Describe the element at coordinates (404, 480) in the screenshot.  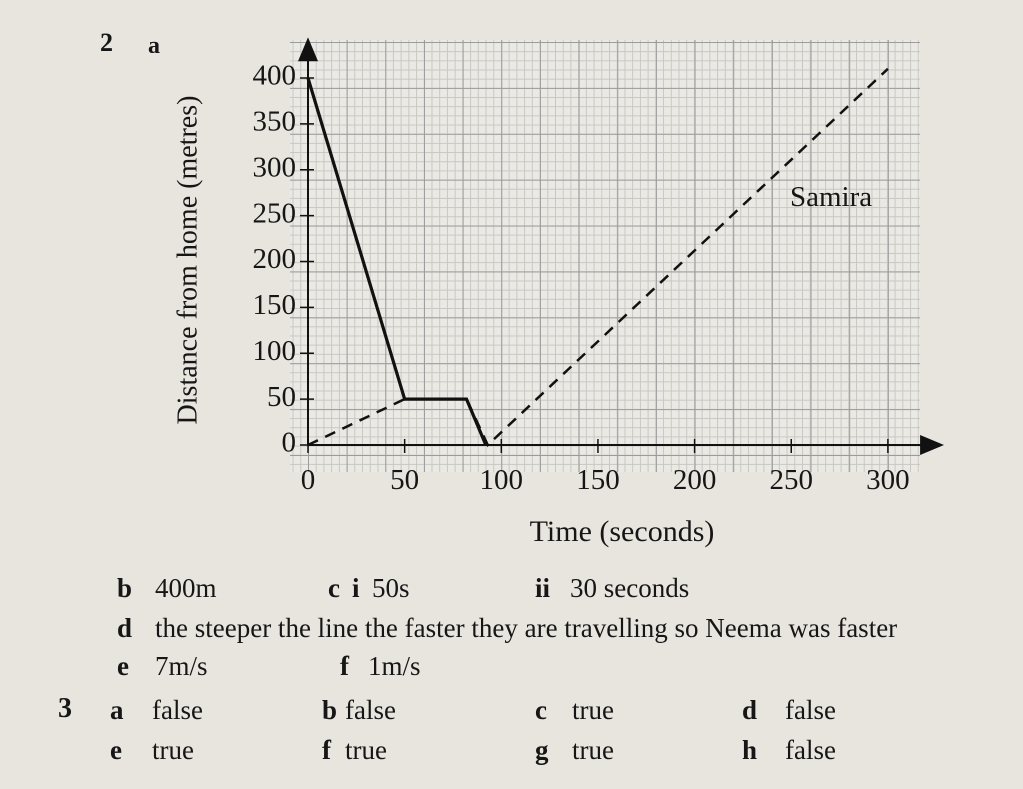
I see `x-tick-label: 50` at that location.